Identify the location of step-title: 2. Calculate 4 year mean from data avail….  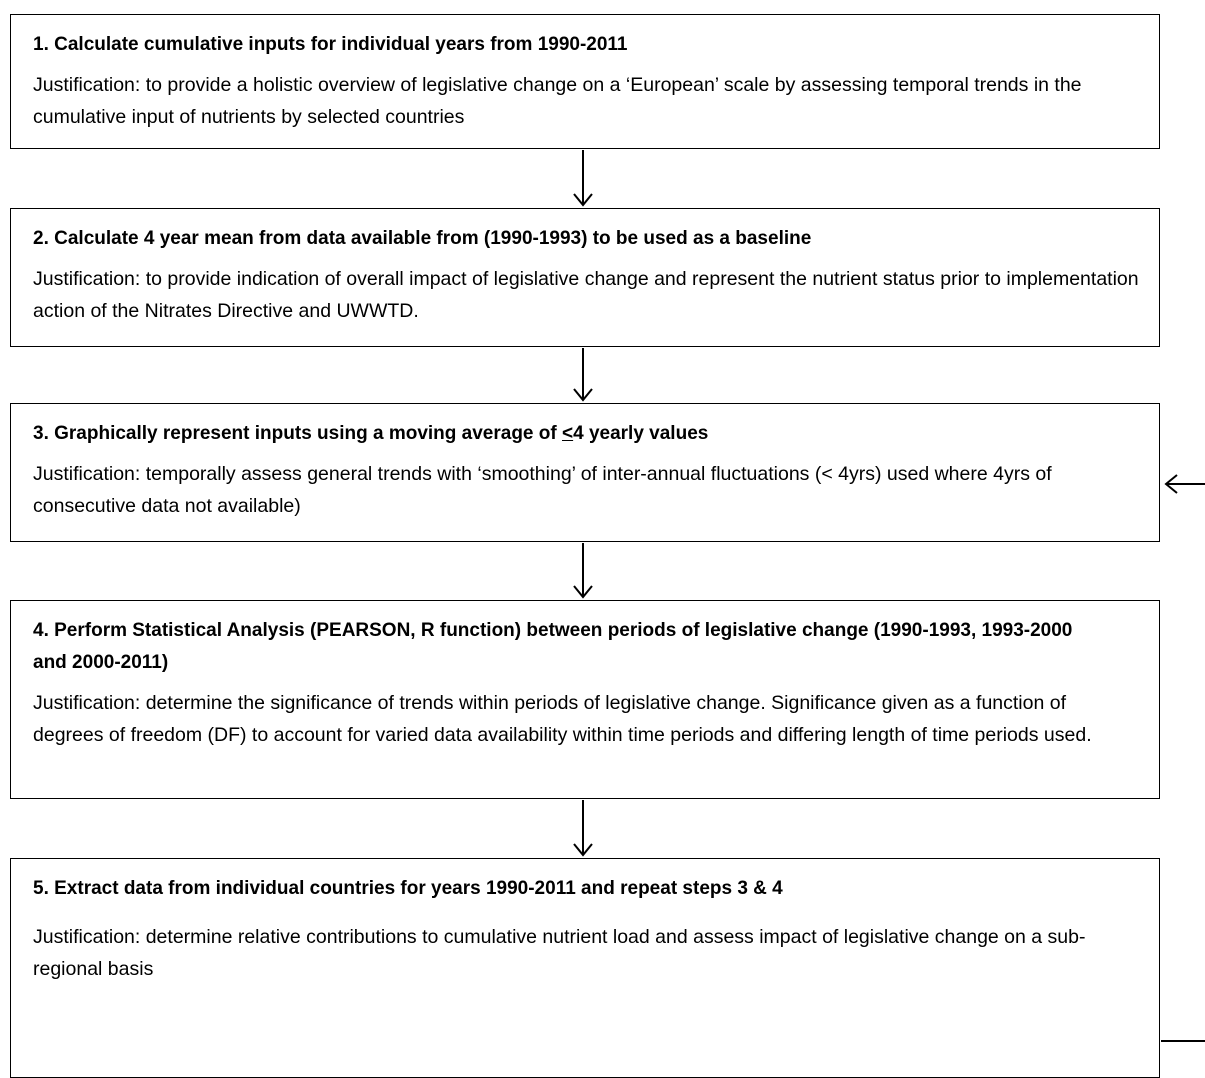
(422, 238).